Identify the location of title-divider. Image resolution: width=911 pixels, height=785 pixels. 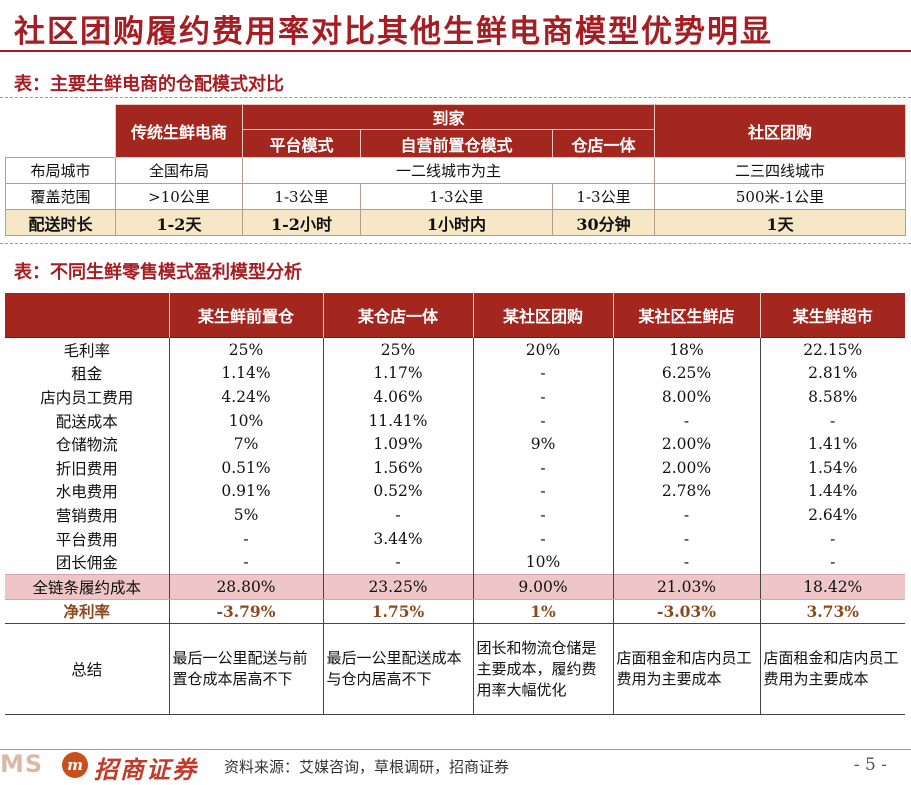
(455, 51).